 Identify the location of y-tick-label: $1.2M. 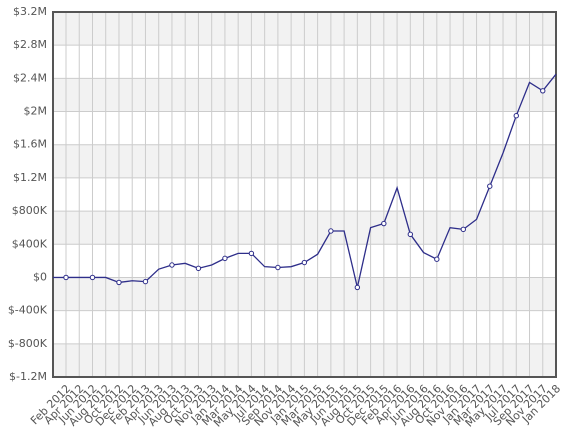
(30, 177).